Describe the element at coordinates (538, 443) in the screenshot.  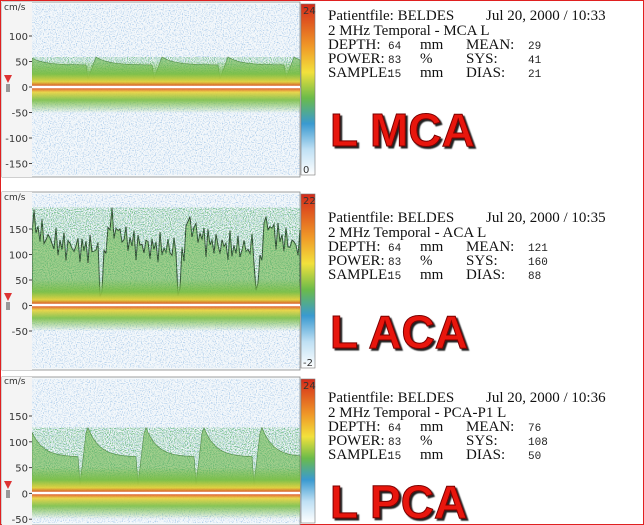
I see `measurement: 108` at that location.